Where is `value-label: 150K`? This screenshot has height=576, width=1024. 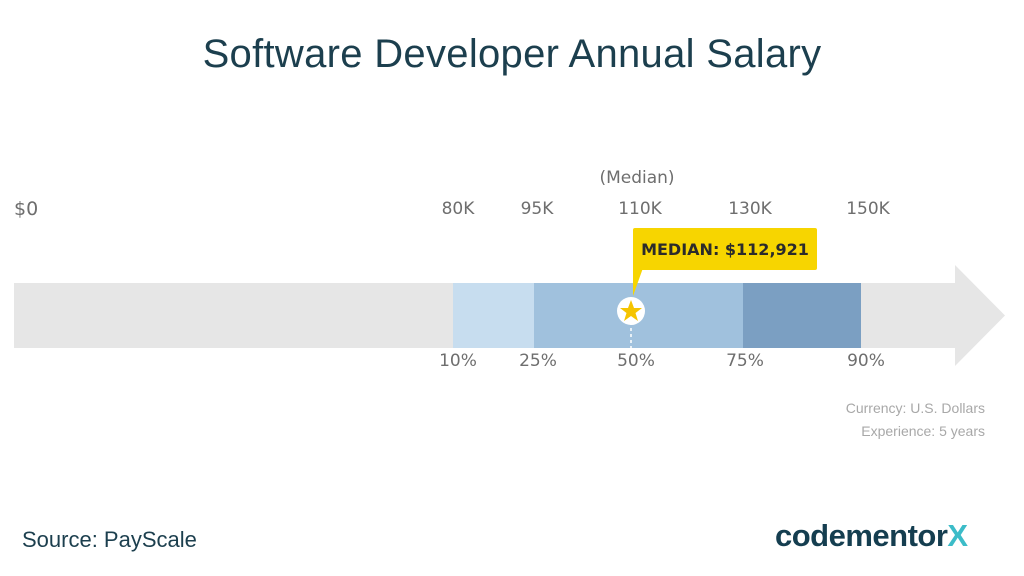
value-label: 150K is located at coordinates (868, 209).